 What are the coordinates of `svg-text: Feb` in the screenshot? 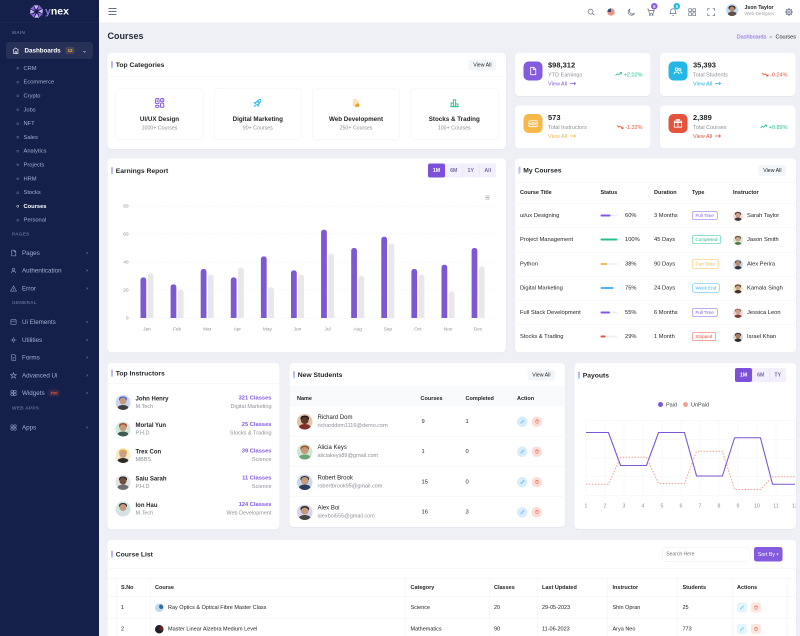 It's located at (177, 330).